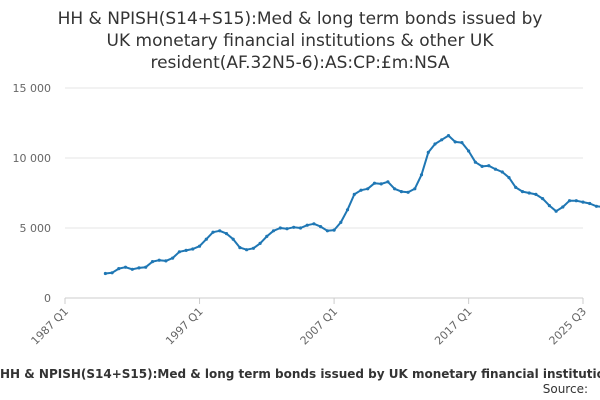 This screenshot has width=600, height=400. What do you see at coordinates (300, 63) in the screenshot?
I see `chart-title-line-3: resident(AF.32N5-6):AS:CP:£m:NSA` at bounding box center [300, 63].